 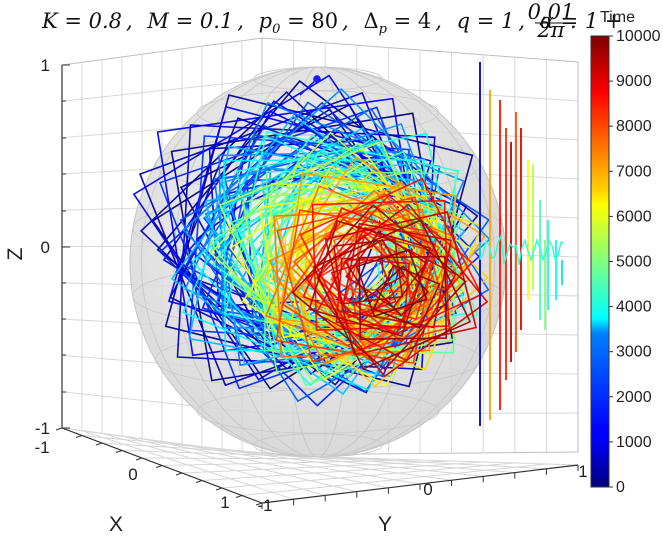 What do you see at coordinates (224, 502) in the screenshot?
I see `x-tick-label: 1` at bounding box center [224, 502].